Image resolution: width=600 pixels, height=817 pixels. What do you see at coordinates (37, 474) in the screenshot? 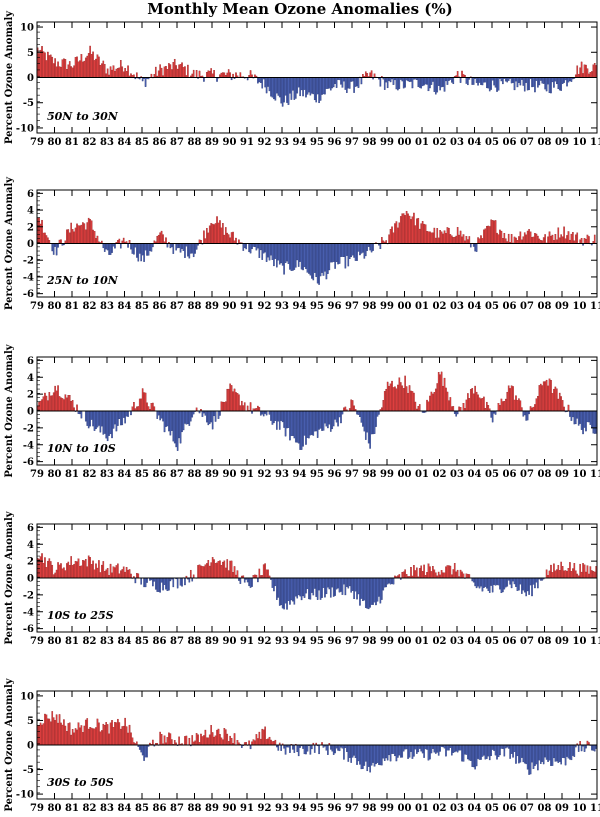
I see `x-tick-label: 79` at bounding box center [37, 474].